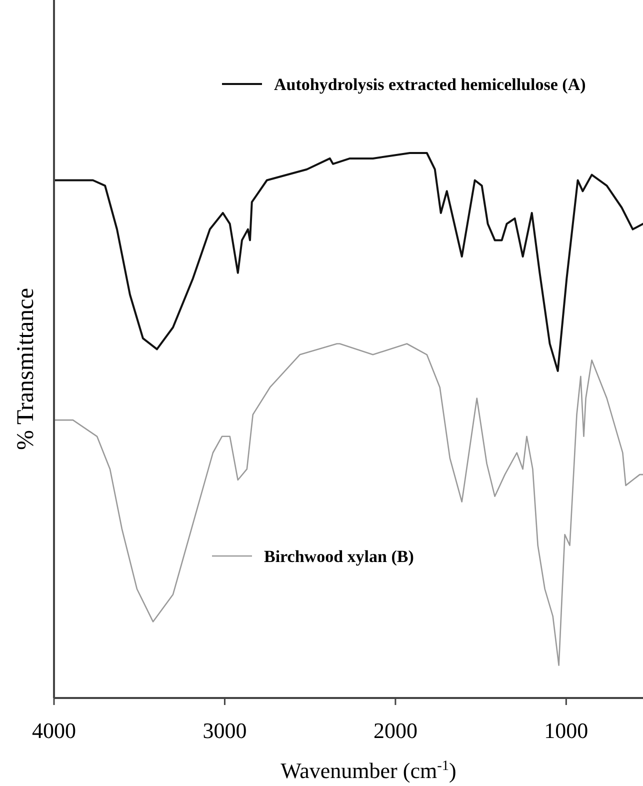 This screenshot has width=643, height=786. What do you see at coordinates (26, 369) in the screenshot?
I see `y-axis-title: % Transmittance` at bounding box center [26, 369].